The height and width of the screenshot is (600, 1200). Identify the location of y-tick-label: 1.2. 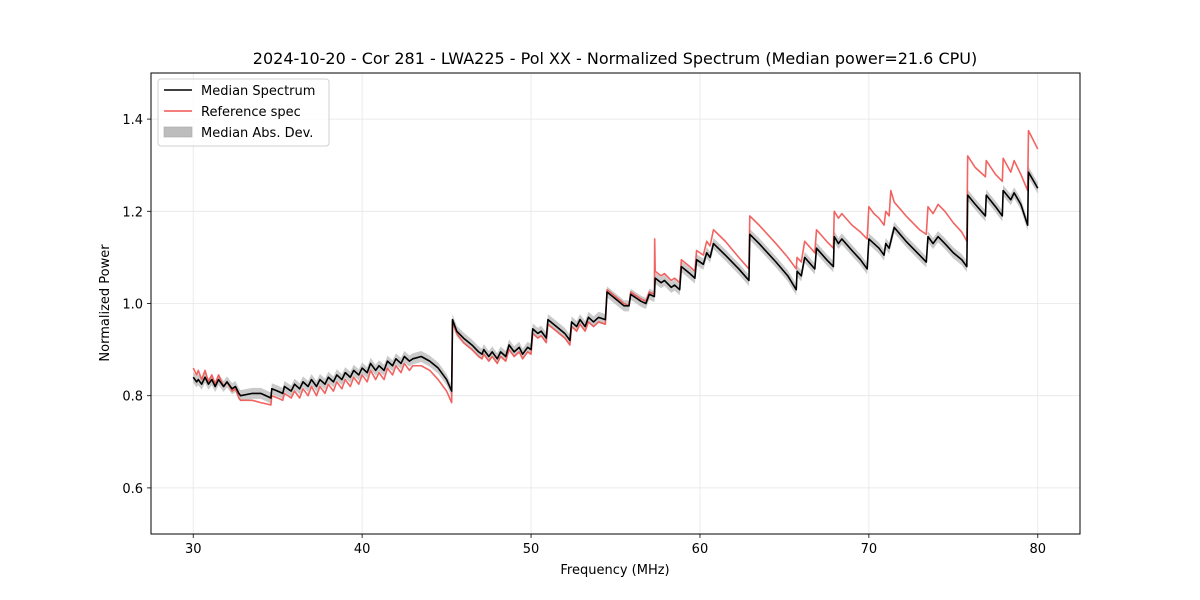
(132, 212).